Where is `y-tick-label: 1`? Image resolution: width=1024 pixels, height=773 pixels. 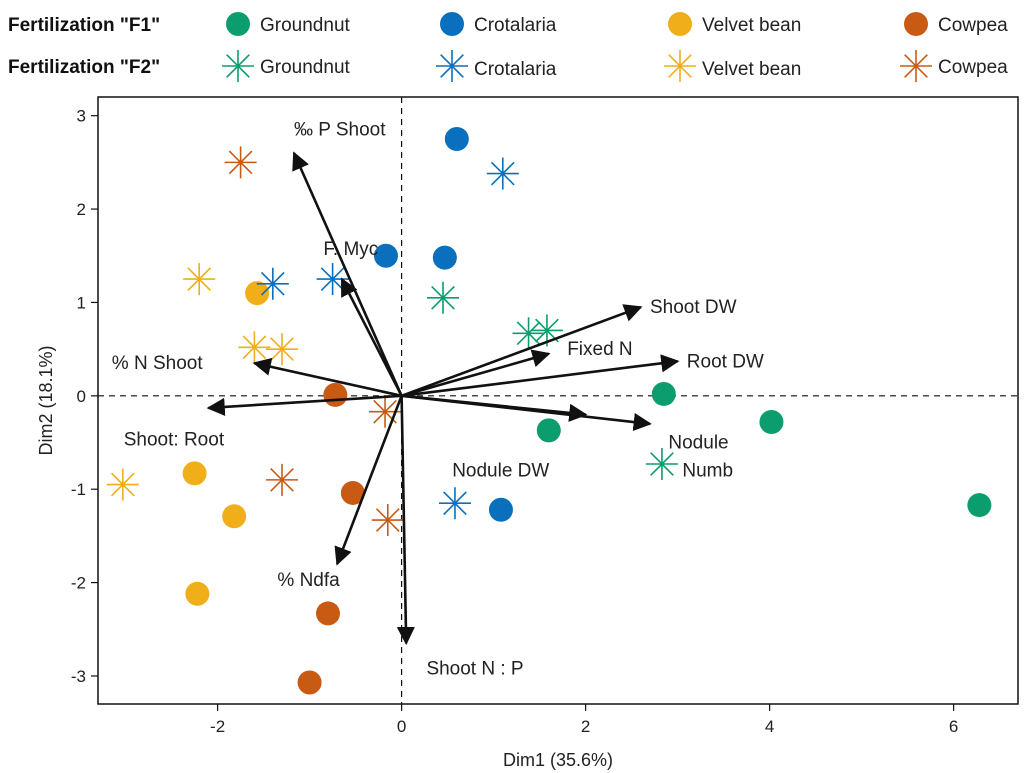 y-tick-label: 1 is located at coordinates (81, 302).